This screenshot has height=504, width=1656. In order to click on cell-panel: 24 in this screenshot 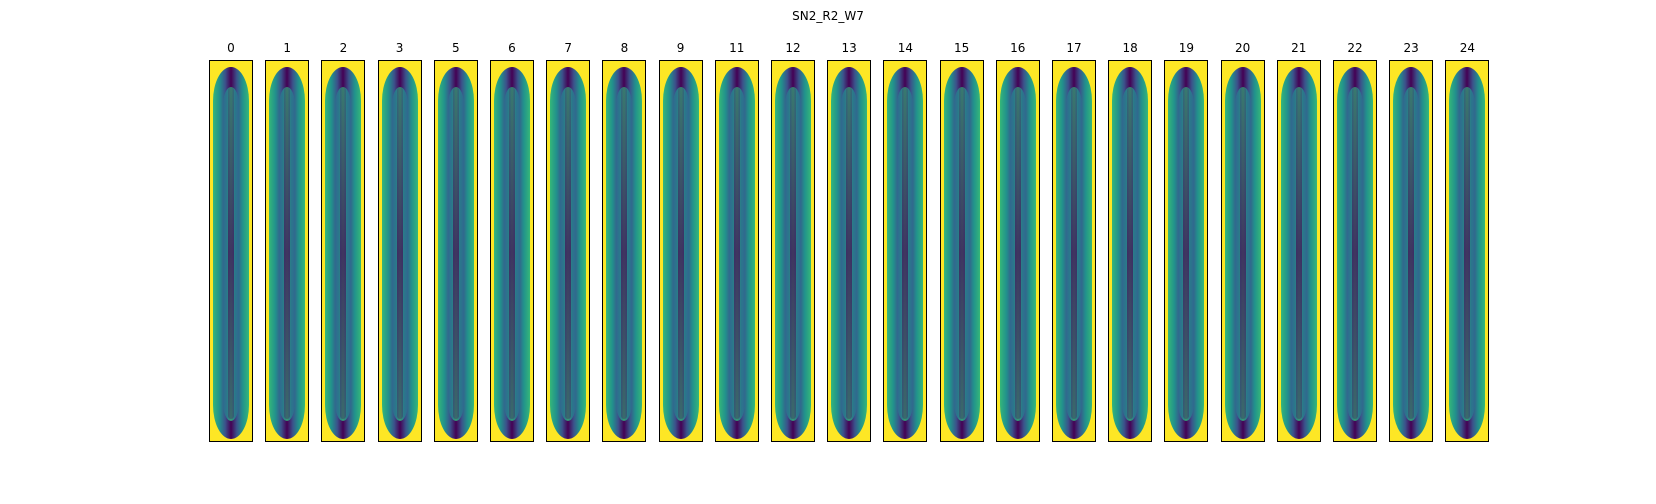, I will do `click(1467, 242)`.